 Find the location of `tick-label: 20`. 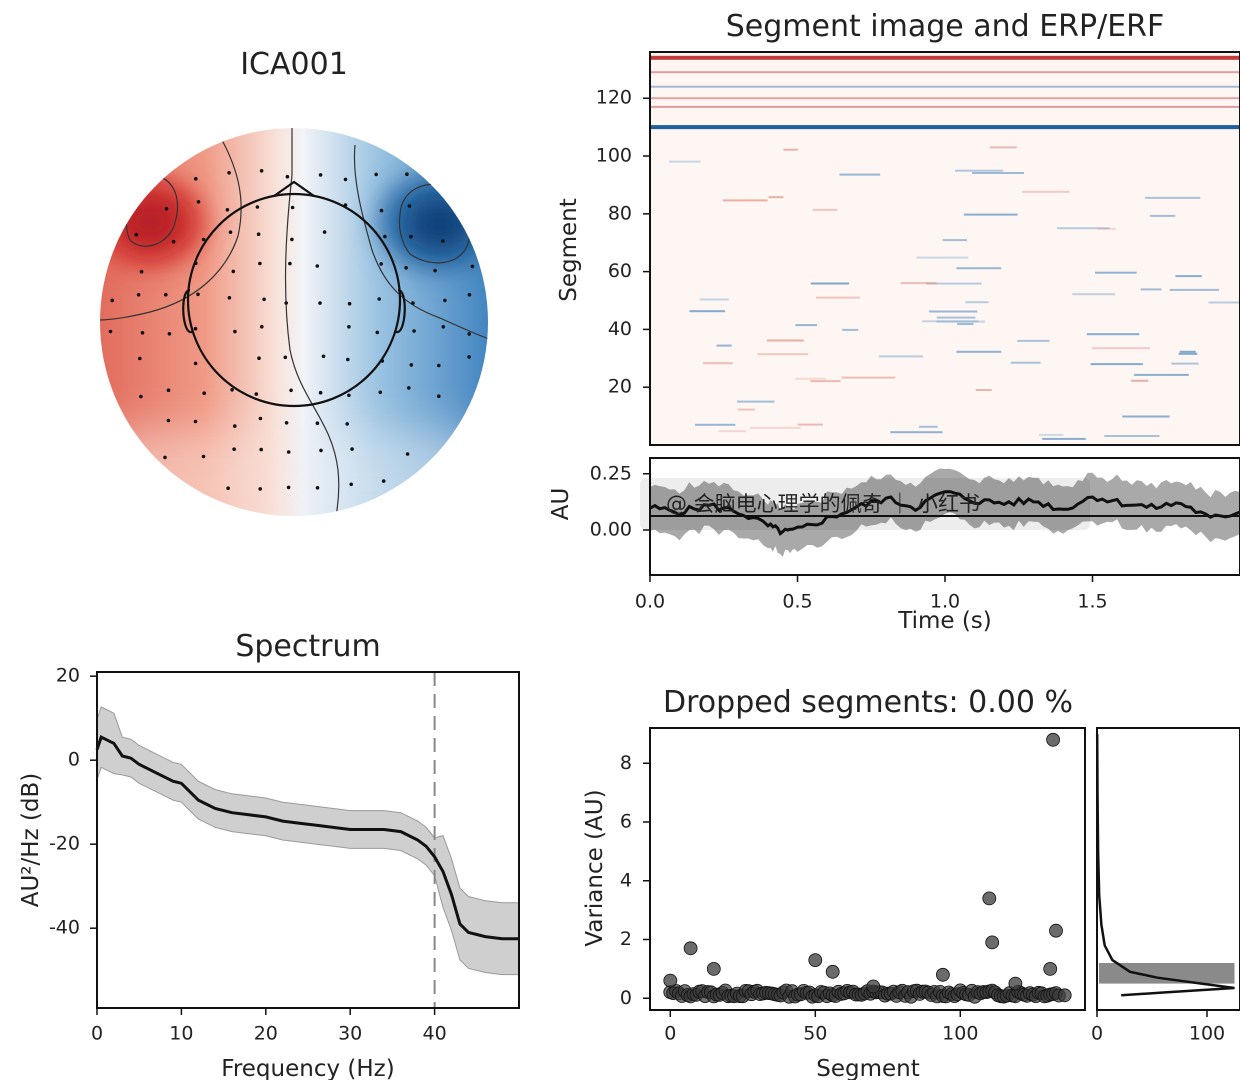

tick-label: 20 is located at coordinates (68, 676).